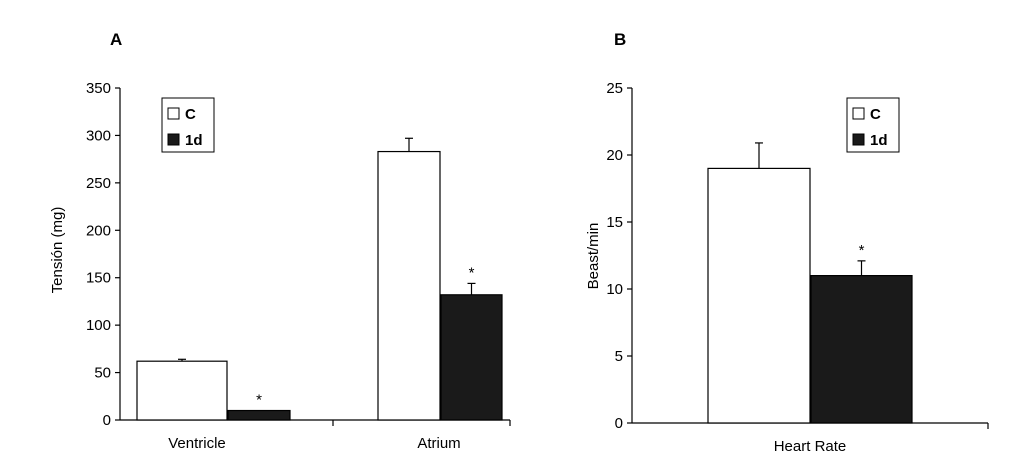 Image resolution: width=1024 pixels, height=467 pixels. Describe the element at coordinates (620, 39) in the screenshot. I see `panel-b-letter: B` at that location.